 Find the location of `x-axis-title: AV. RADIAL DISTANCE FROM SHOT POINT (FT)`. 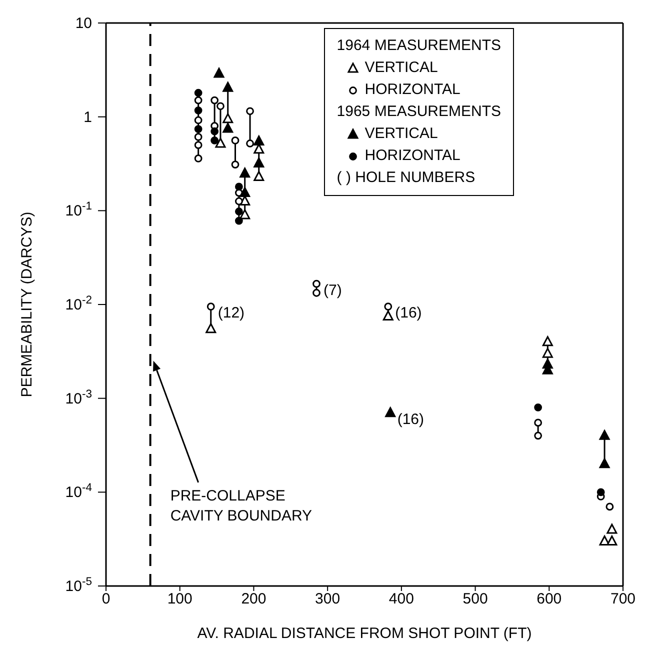

x-axis-title: AV. RADIAL DISTANCE FROM SHOT POINT (FT) is located at coordinates (364, 633).